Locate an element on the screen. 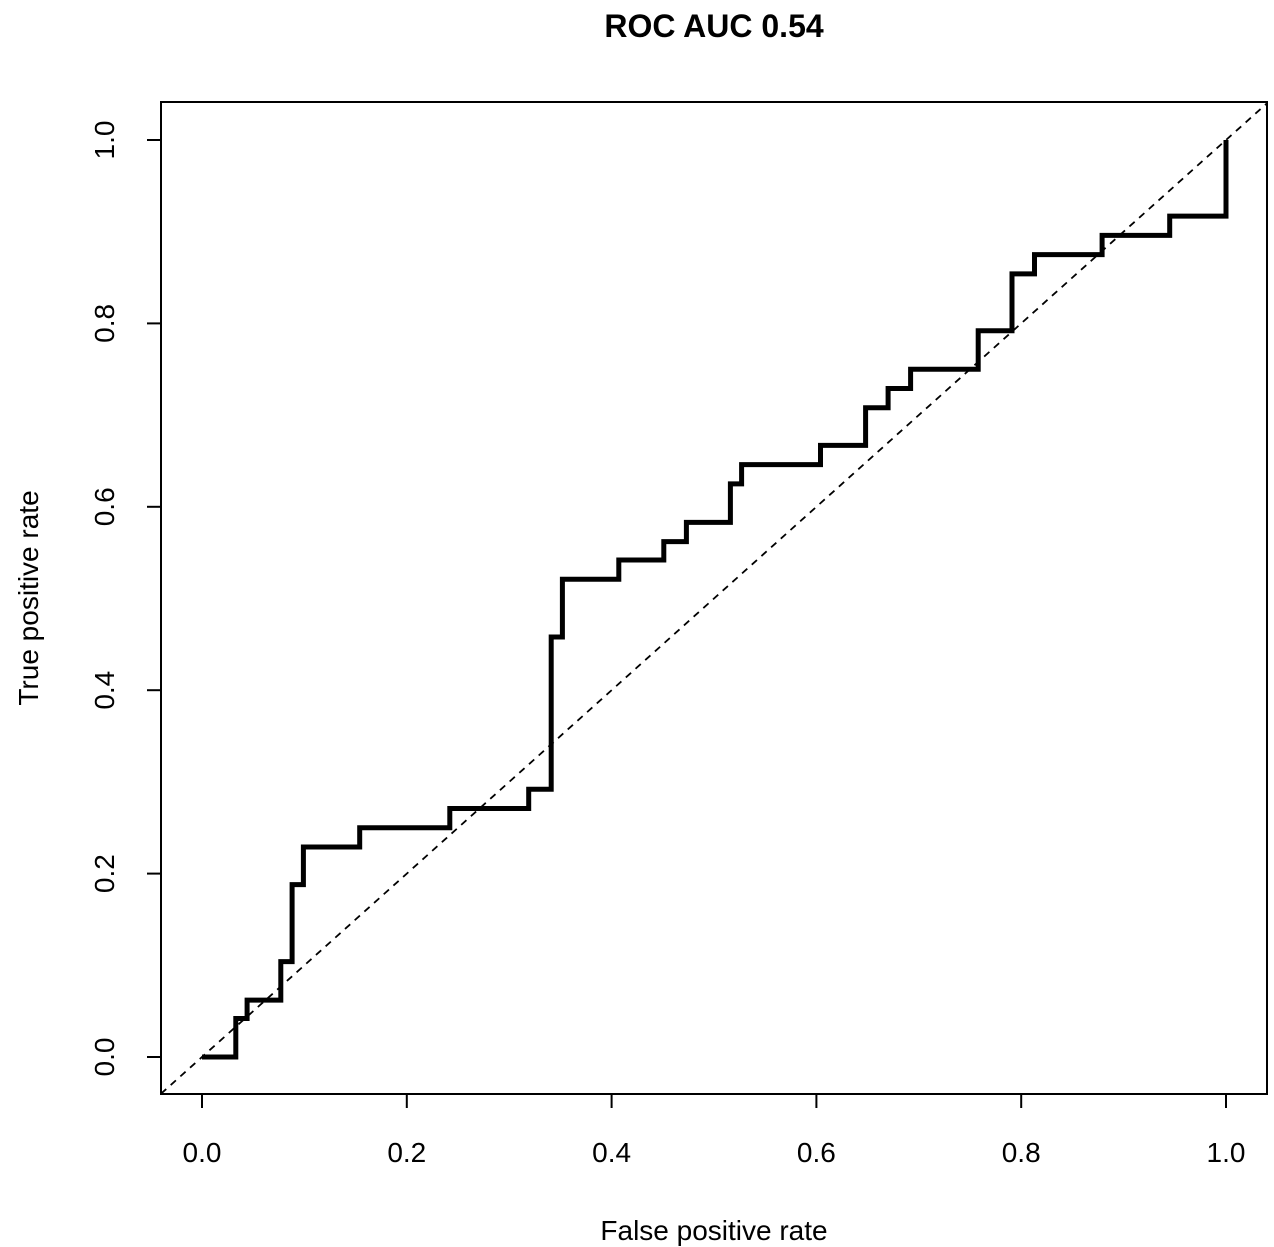 This screenshot has height=1247, width=1274. y-tick-label: 0.0 is located at coordinates (104, 1057).